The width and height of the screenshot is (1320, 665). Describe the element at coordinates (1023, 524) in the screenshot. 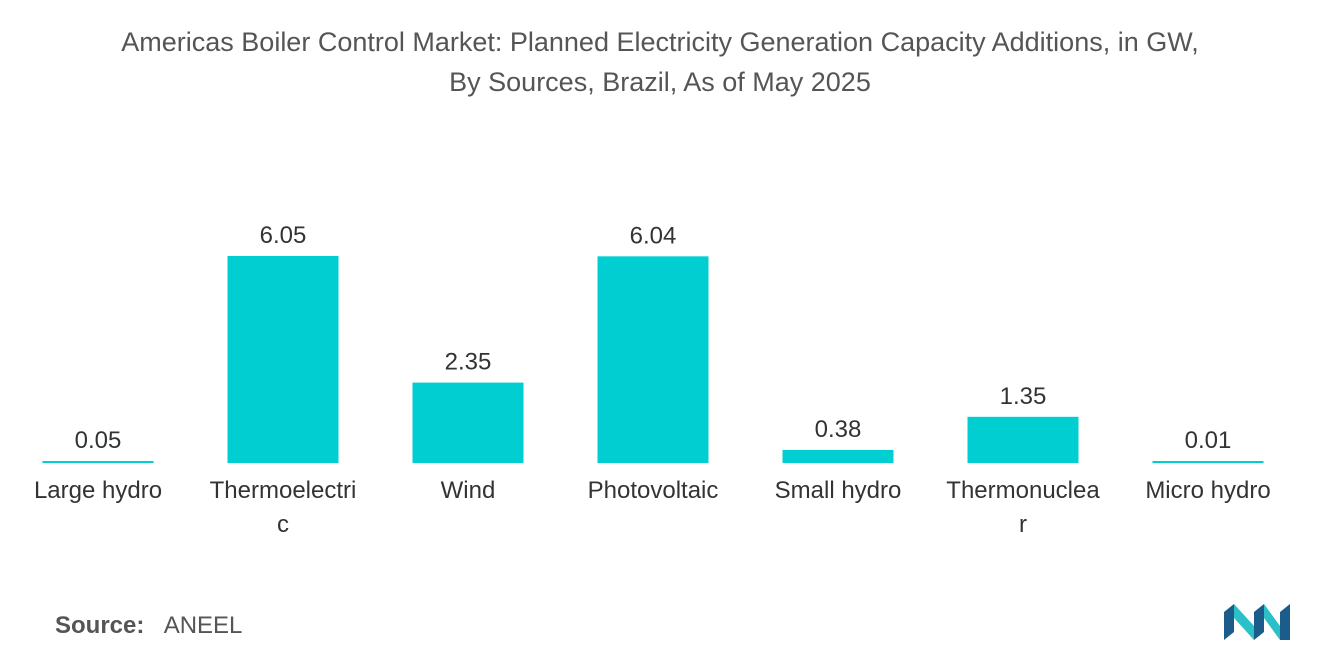

I see `category-label-thermonuclear-line-2: r` at that location.